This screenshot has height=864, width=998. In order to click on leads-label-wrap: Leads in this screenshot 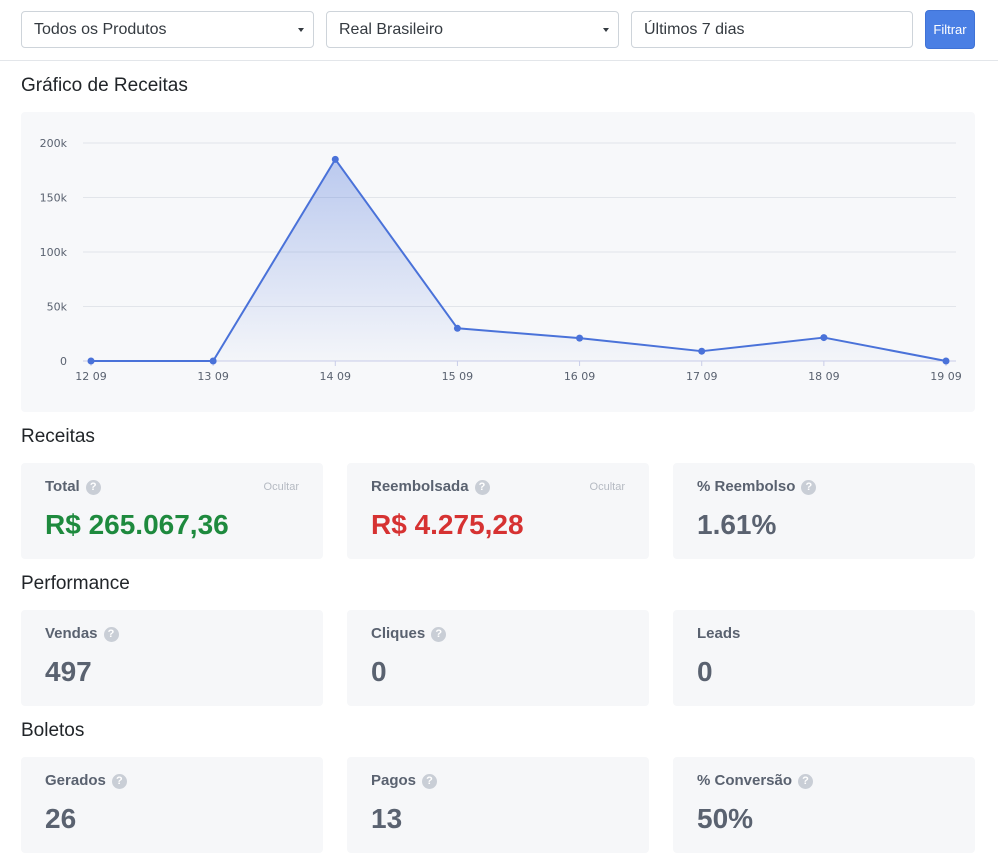, I will do `click(718, 633)`.